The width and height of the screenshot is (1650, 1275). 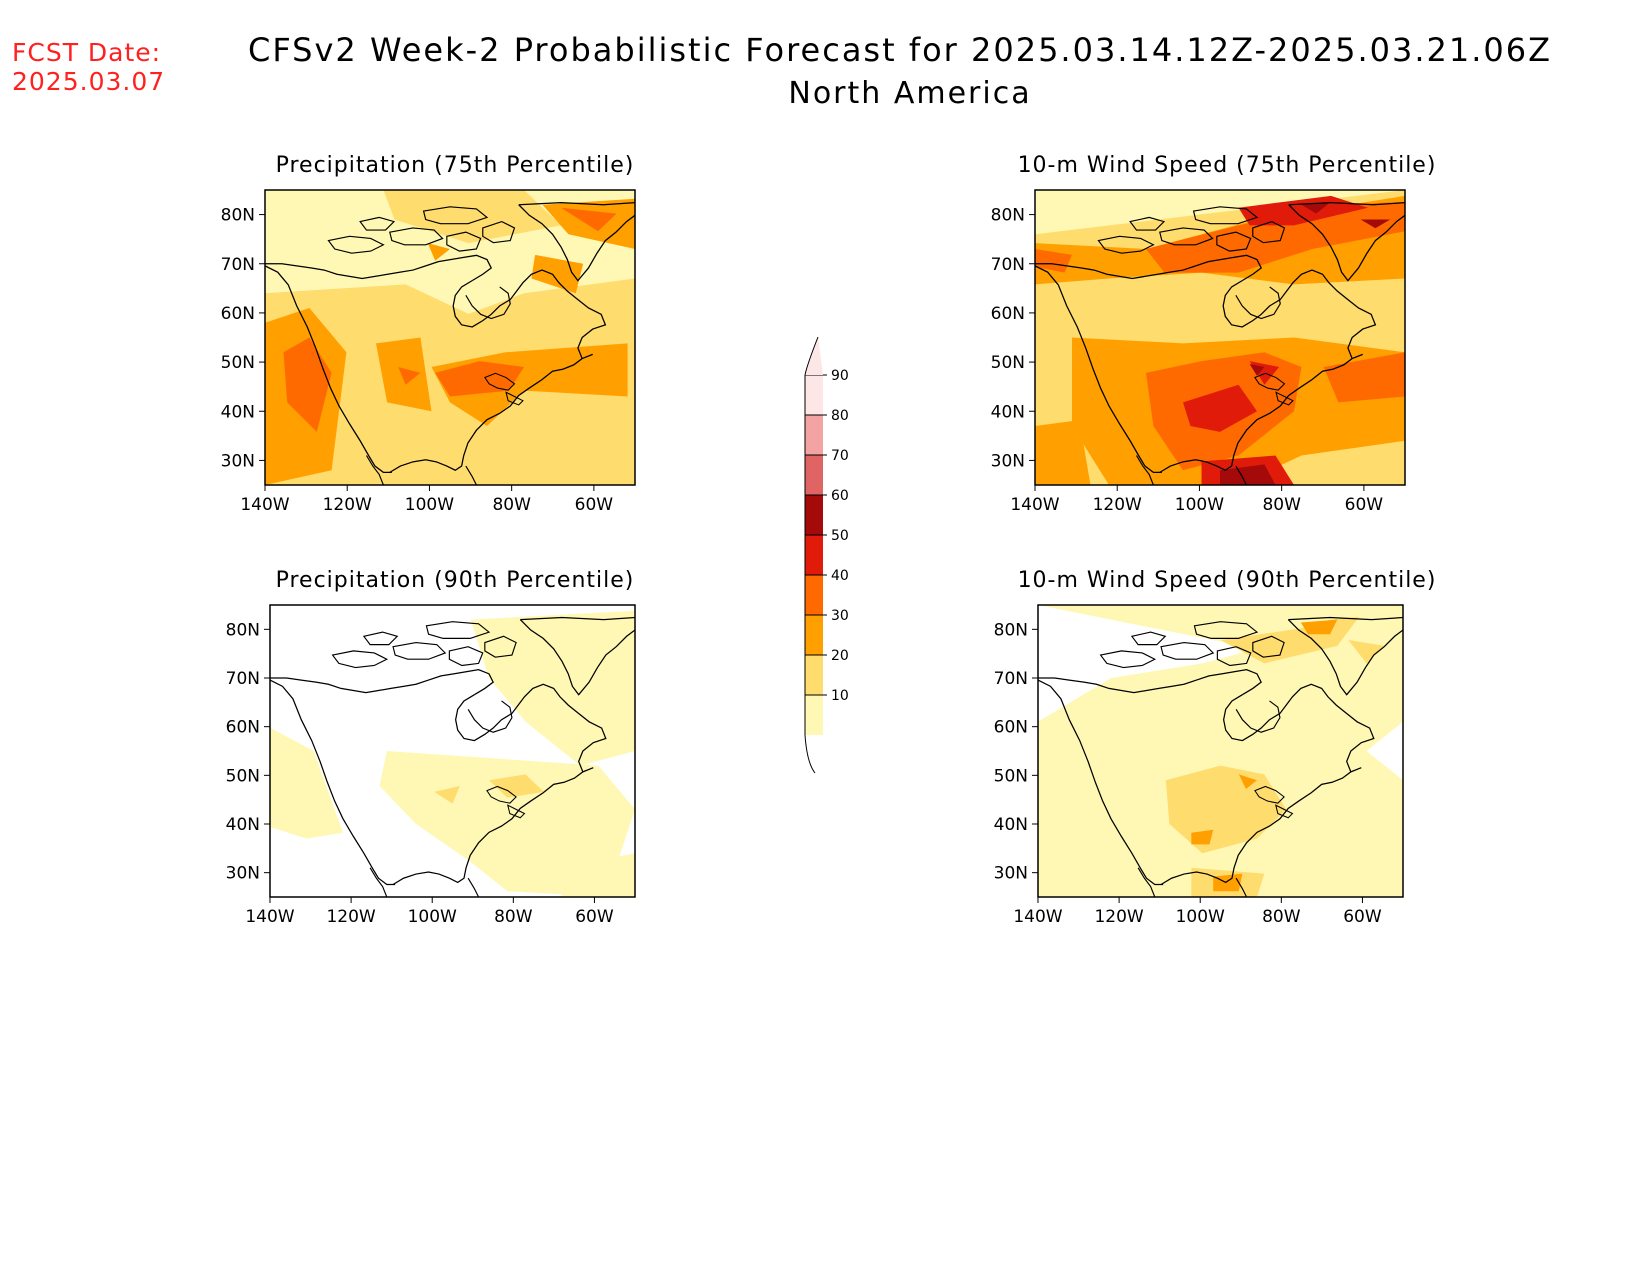 What do you see at coordinates (810, 754) in the screenshot?
I see `colorbar-bottom-outline` at bounding box center [810, 754].